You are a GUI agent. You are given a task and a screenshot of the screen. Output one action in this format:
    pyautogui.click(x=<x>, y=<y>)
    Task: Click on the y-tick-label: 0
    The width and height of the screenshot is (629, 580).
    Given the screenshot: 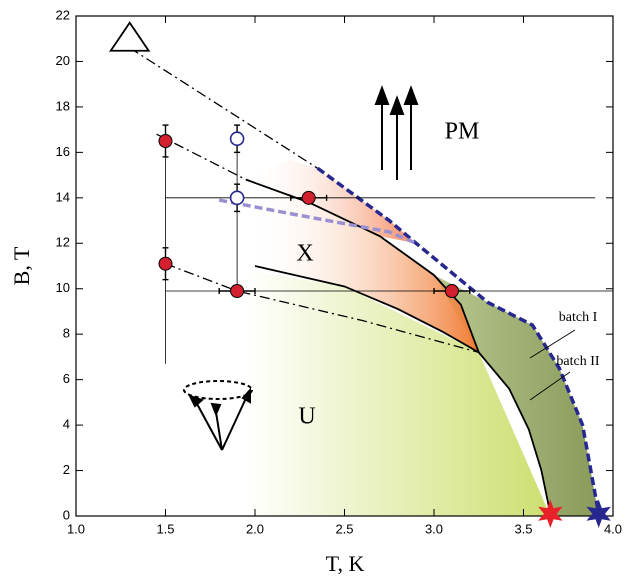 What is the action you would take?
    pyautogui.click(x=66, y=514)
    